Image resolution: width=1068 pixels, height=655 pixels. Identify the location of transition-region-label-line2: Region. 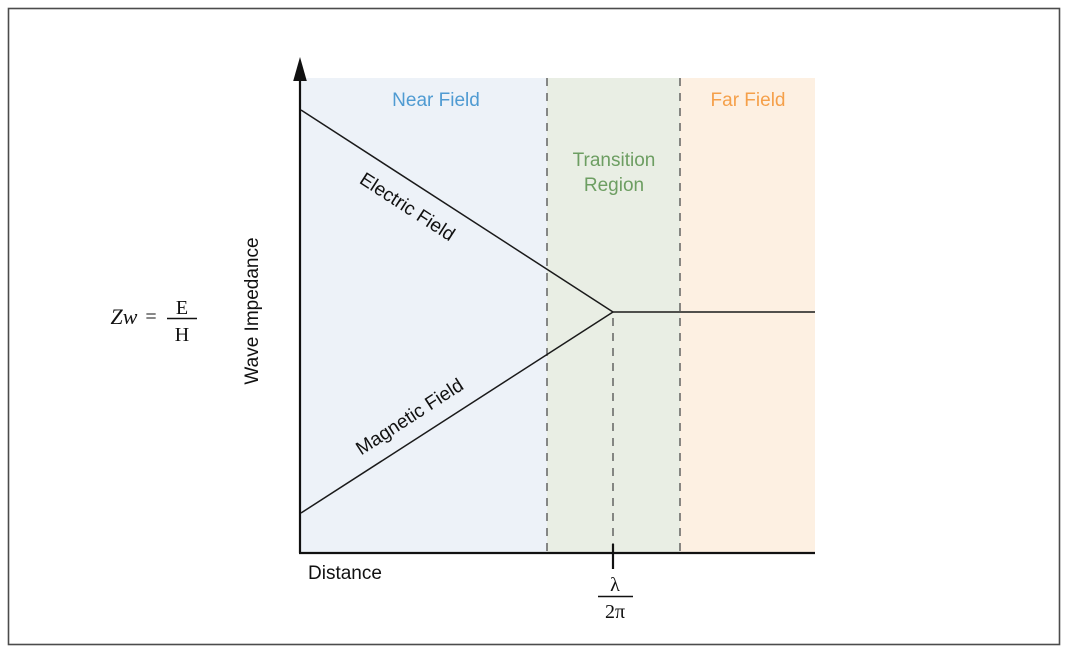
(614, 185).